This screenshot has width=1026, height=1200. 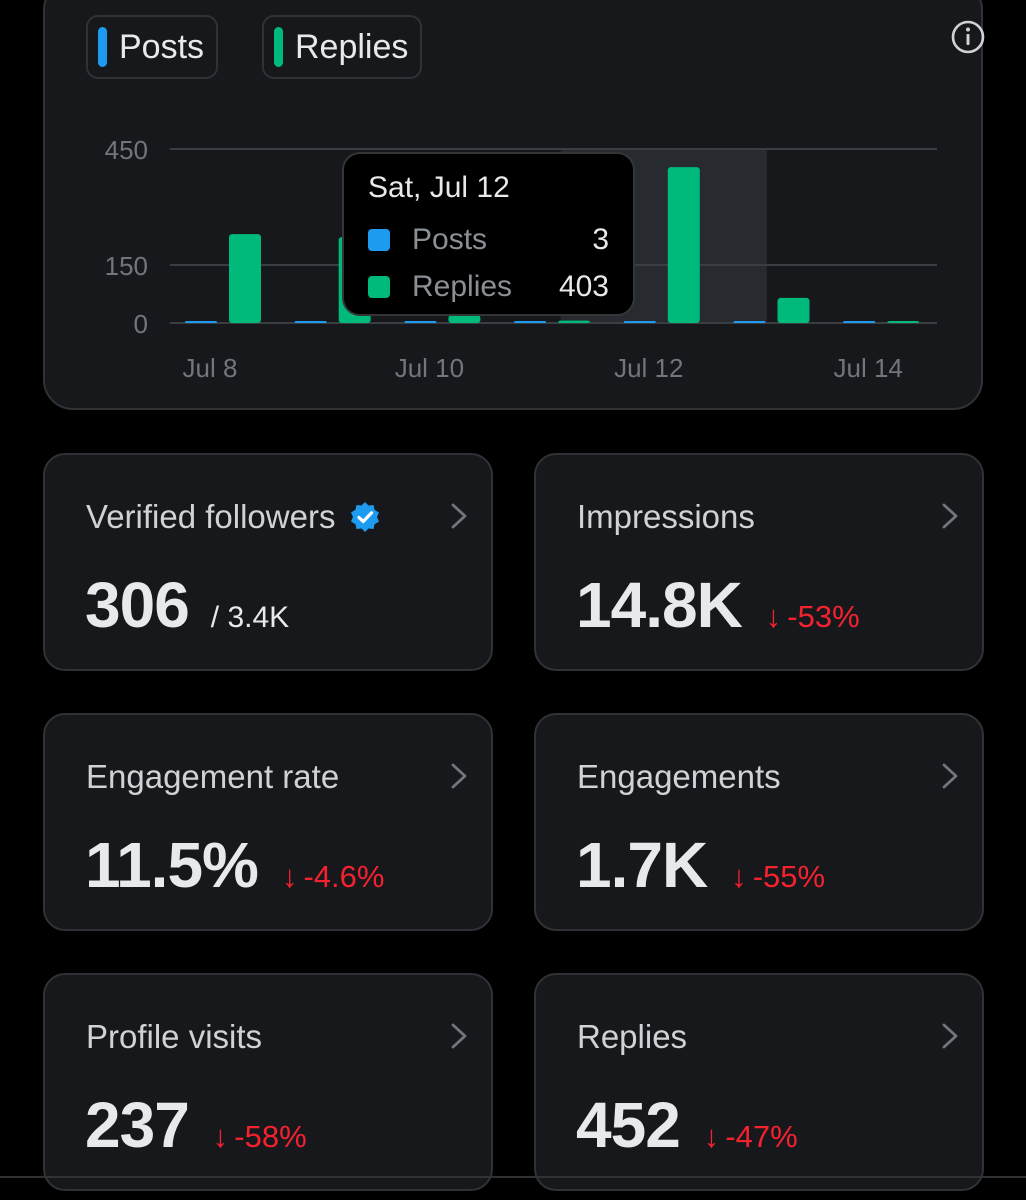 What do you see at coordinates (462, 286) in the screenshot?
I see `tooltip-replies-label: Replies` at bounding box center [462, 286].